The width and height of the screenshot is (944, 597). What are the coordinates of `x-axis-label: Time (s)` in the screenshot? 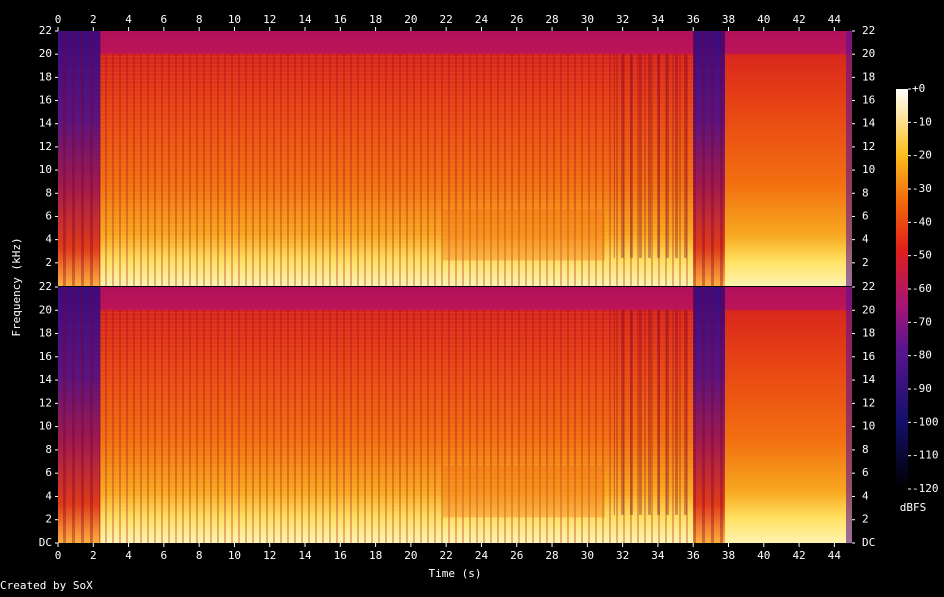 It's located at (455, 573).